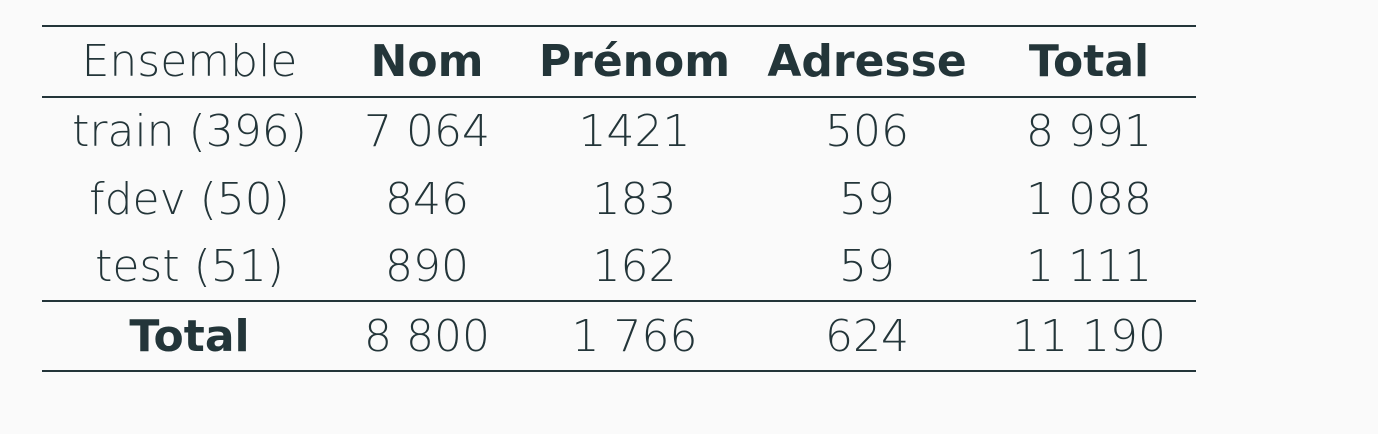 This screenshot has width=1378, height=434. Describe the element at coordinates (427, 131) in the screenshot. I see `cell-nom: 7 064` at that location.